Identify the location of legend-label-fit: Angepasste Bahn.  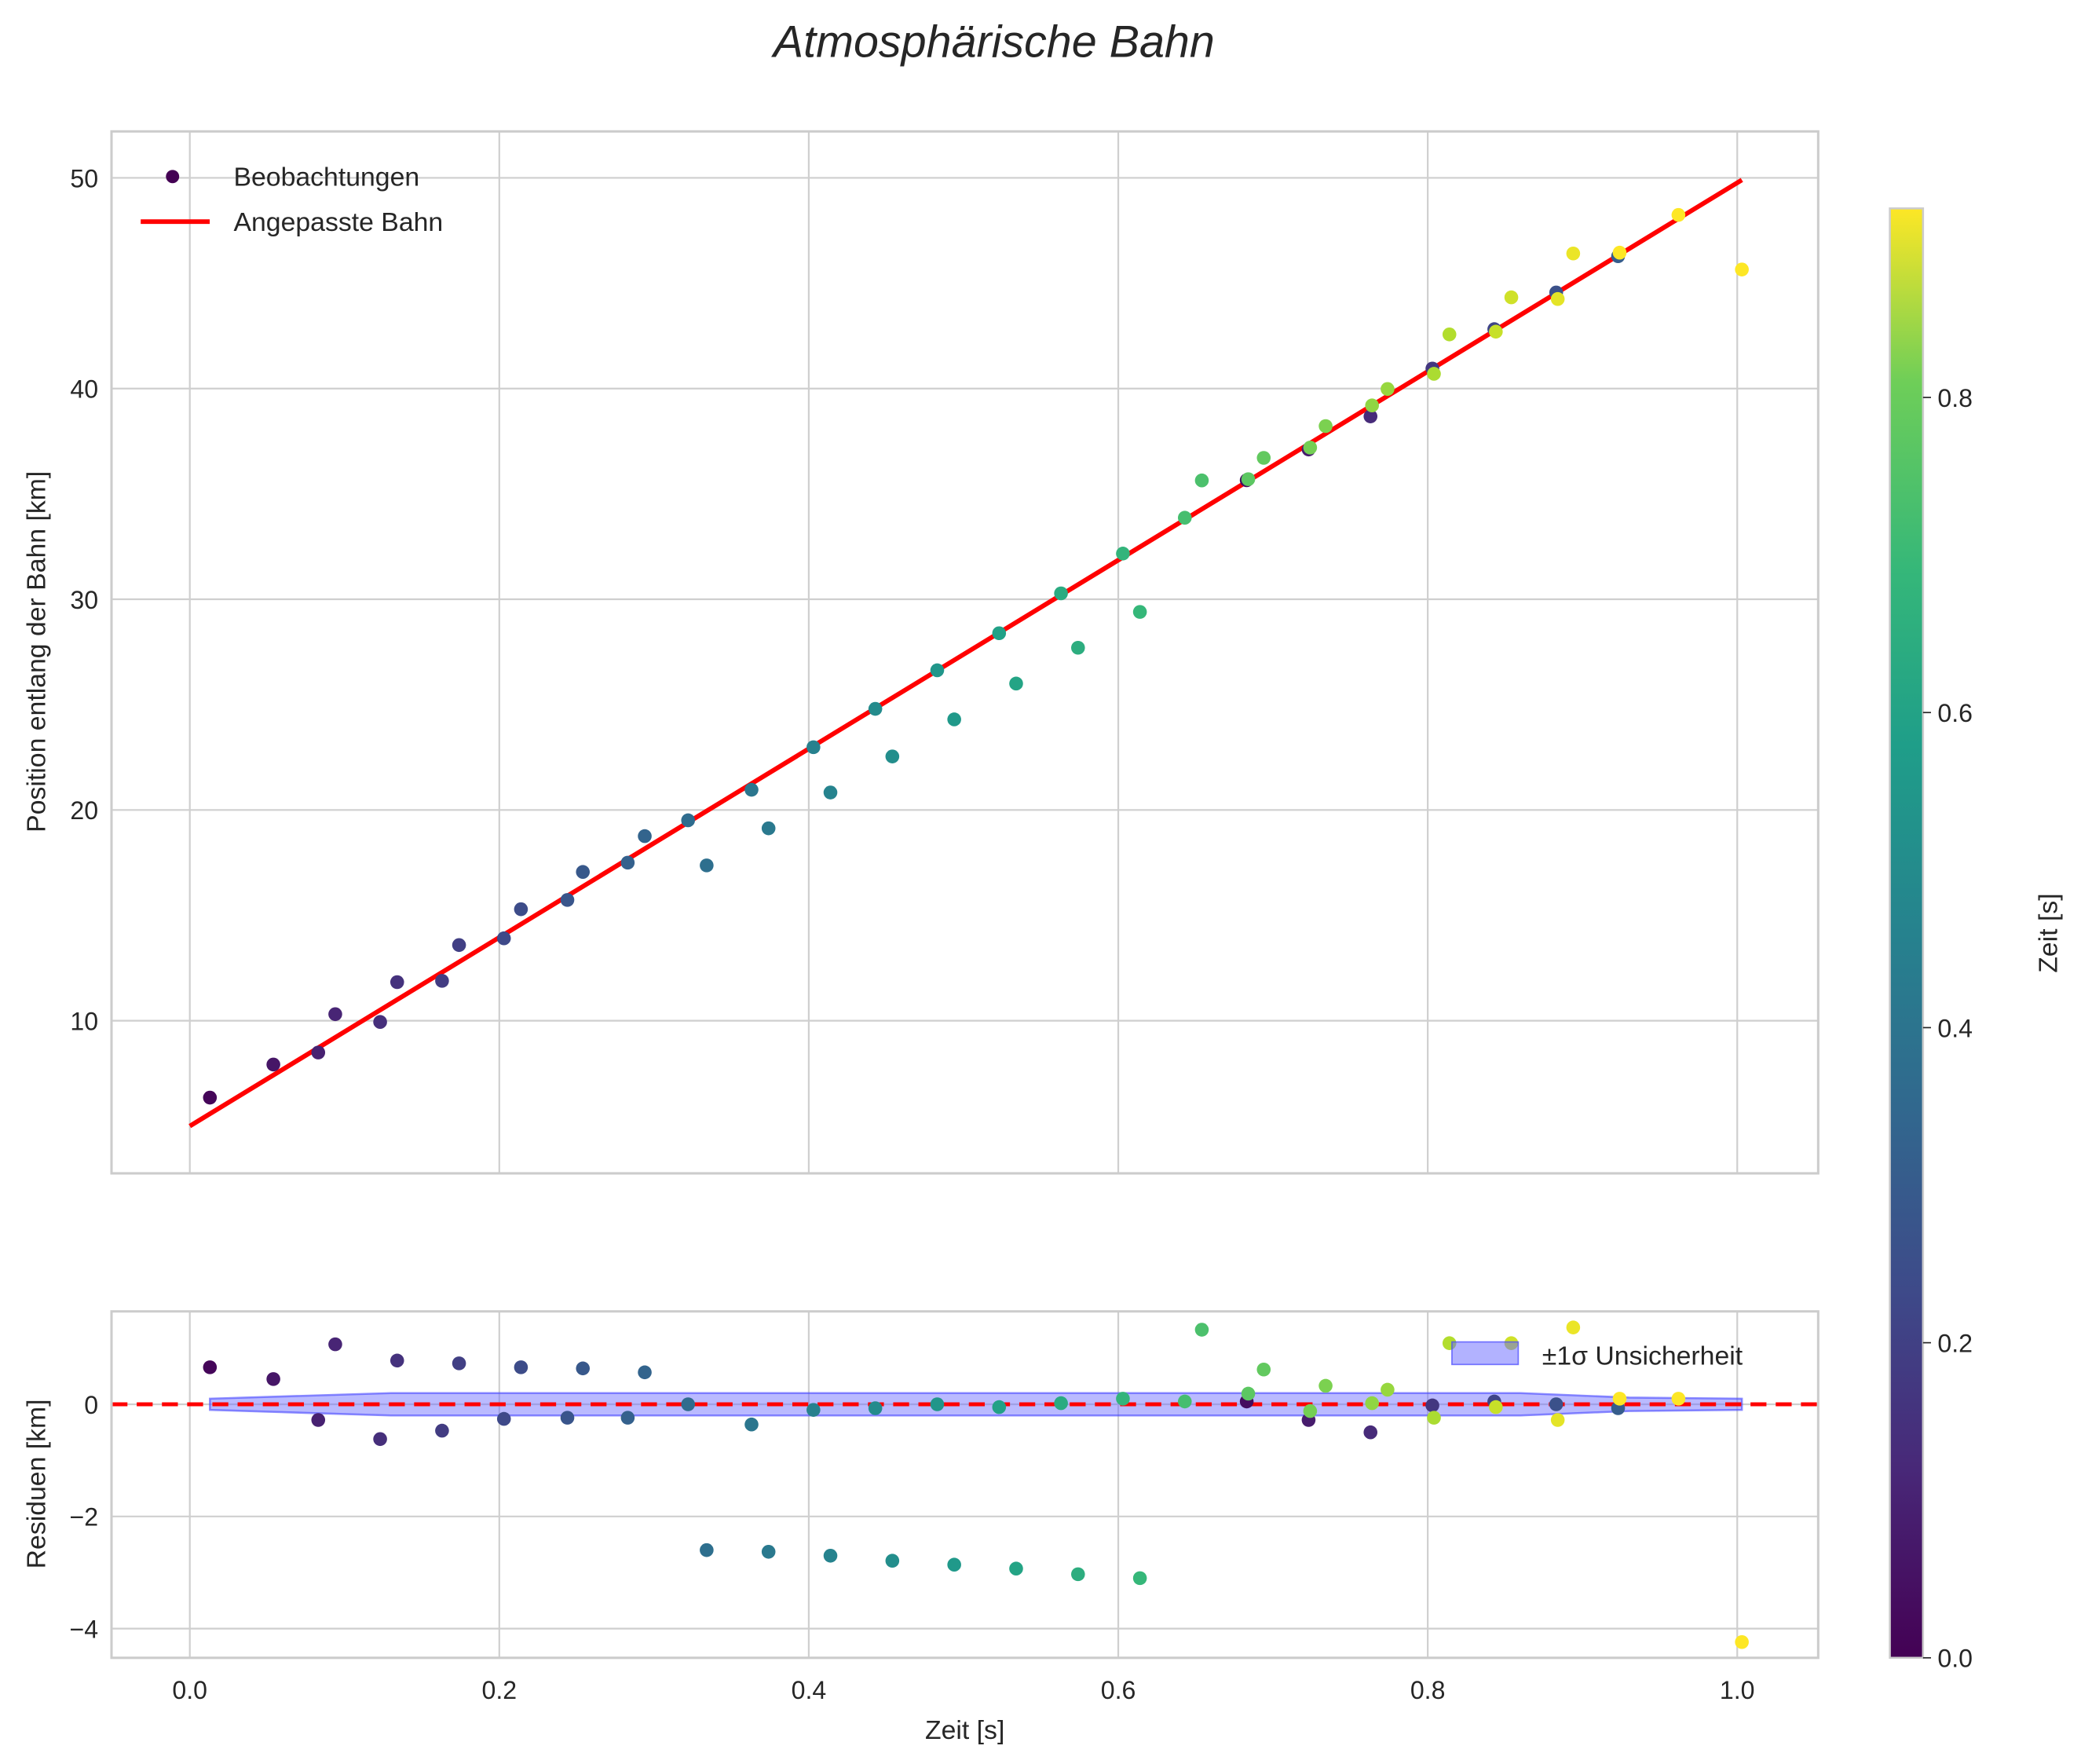
(338, 222).